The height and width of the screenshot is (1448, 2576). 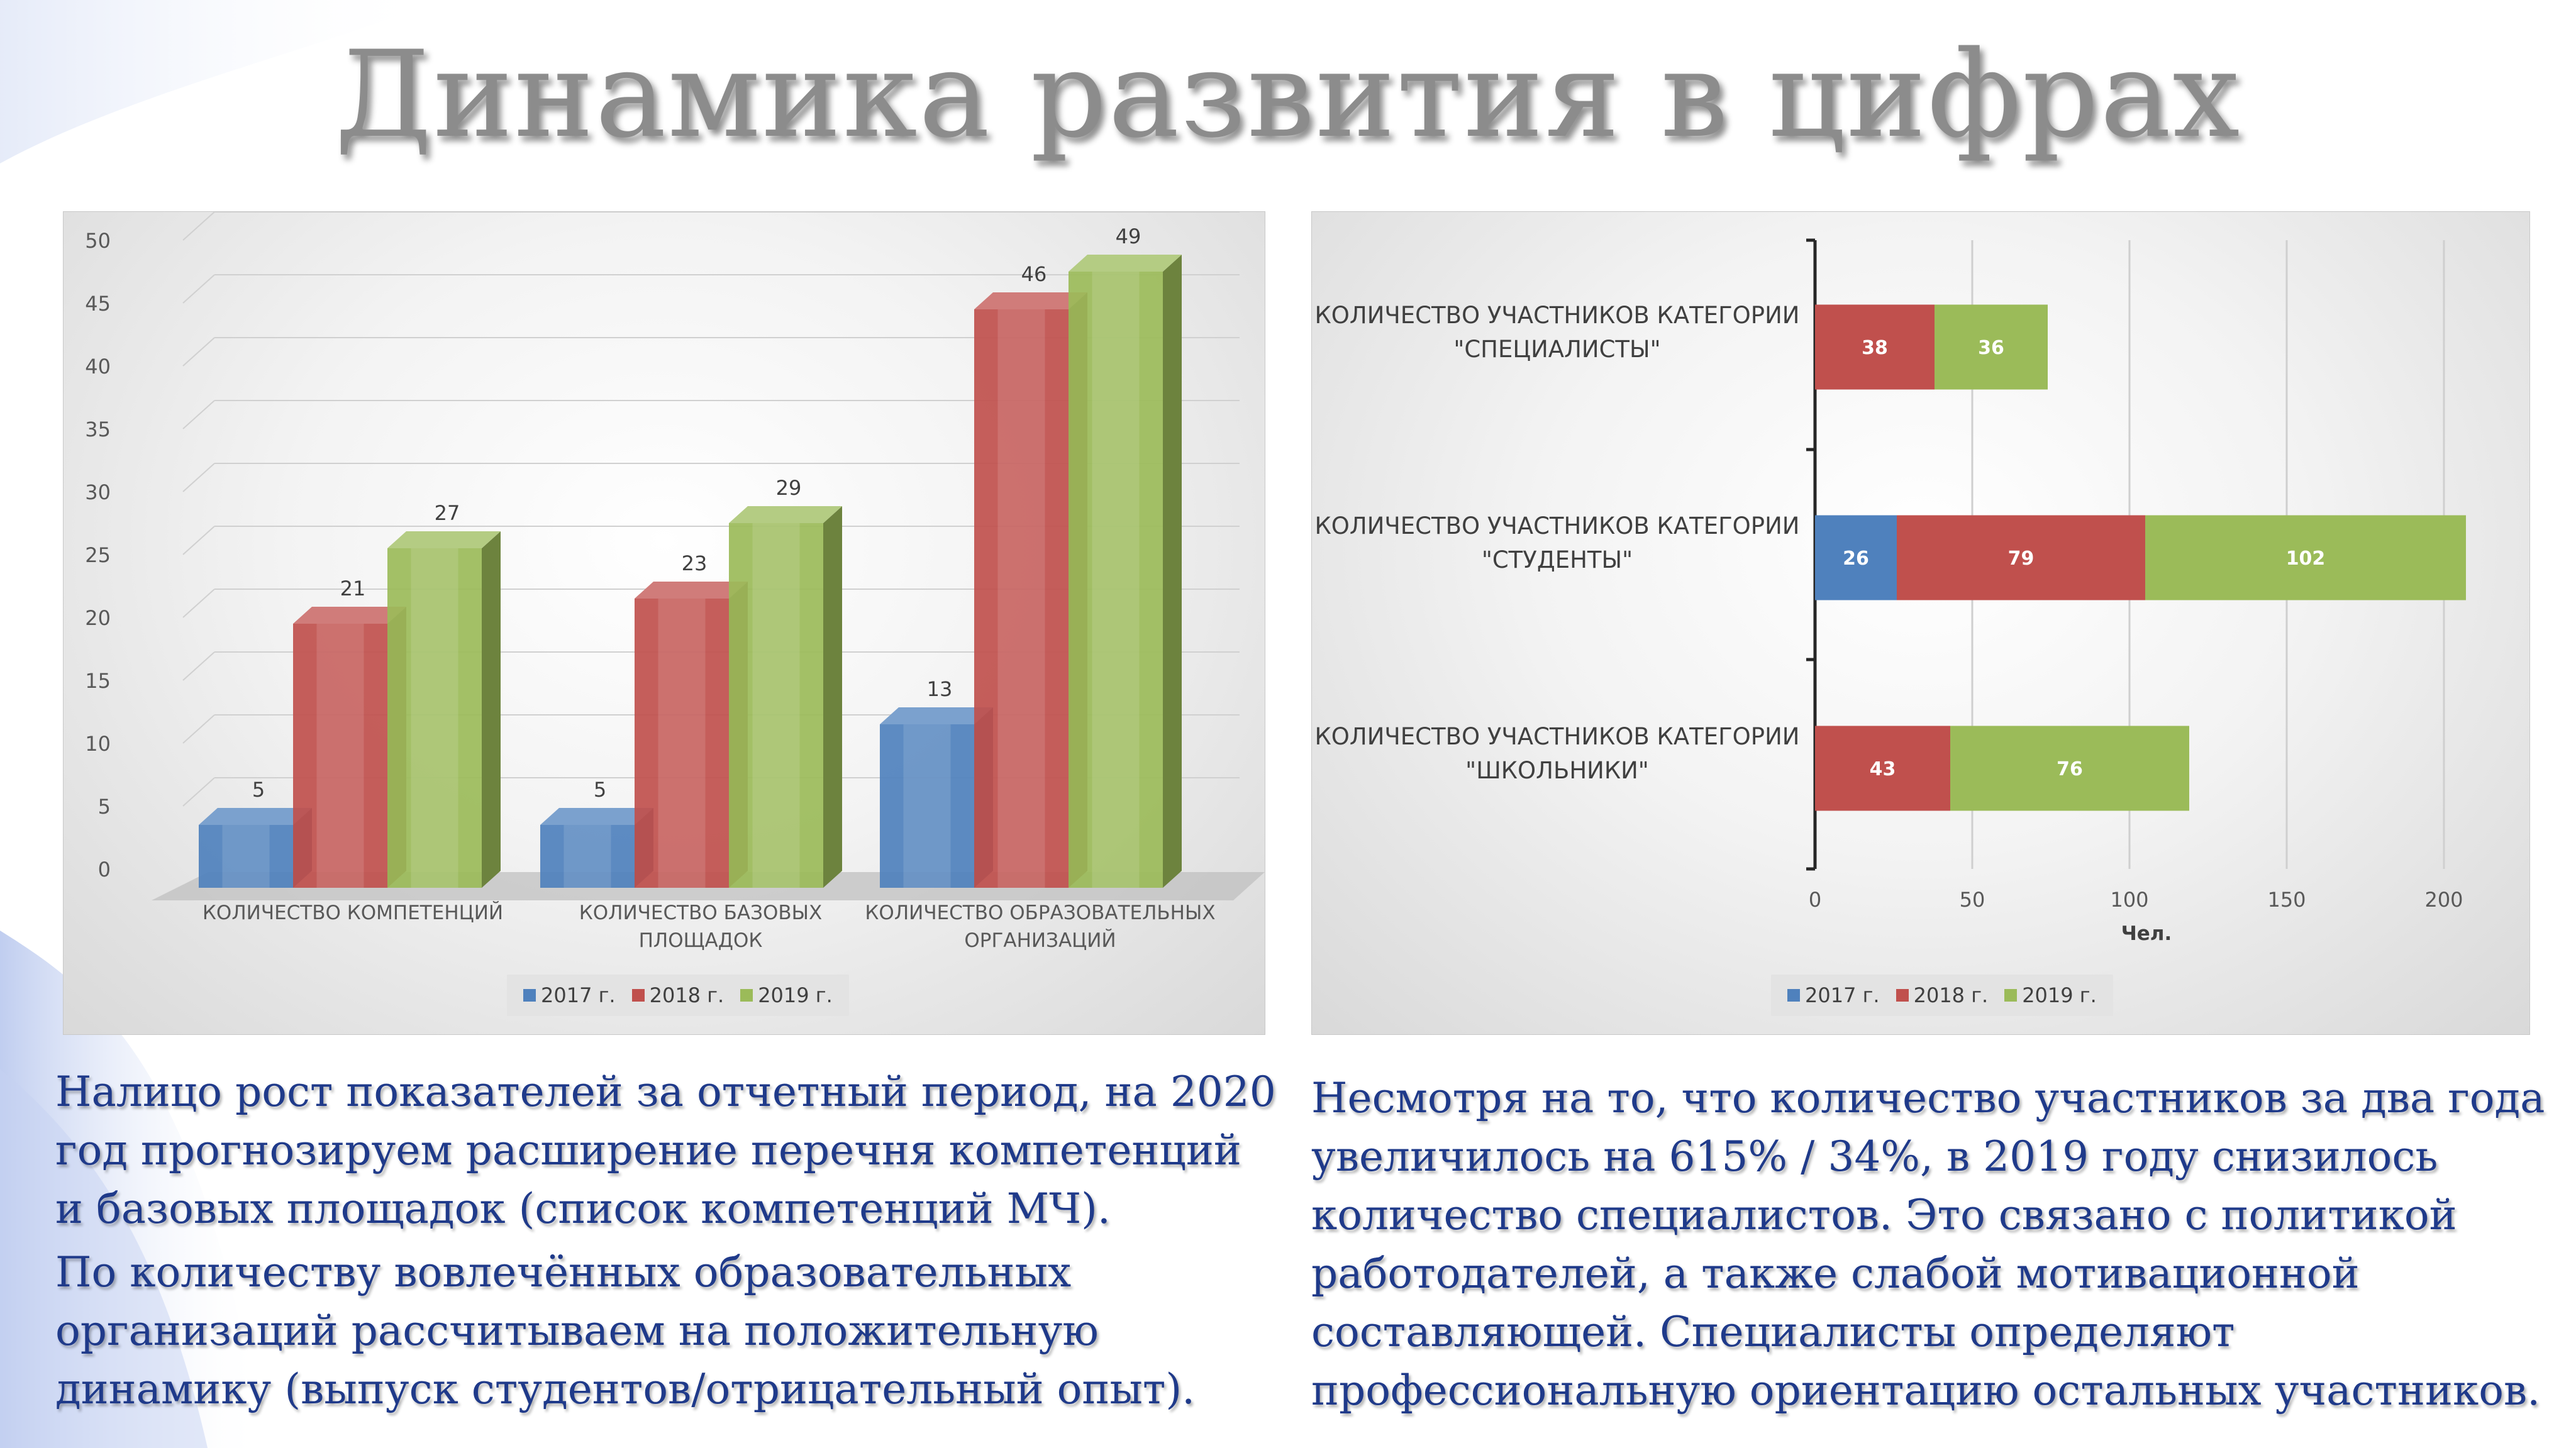 I want to click on y-tick-label: 0, so click(x=104, y=870).